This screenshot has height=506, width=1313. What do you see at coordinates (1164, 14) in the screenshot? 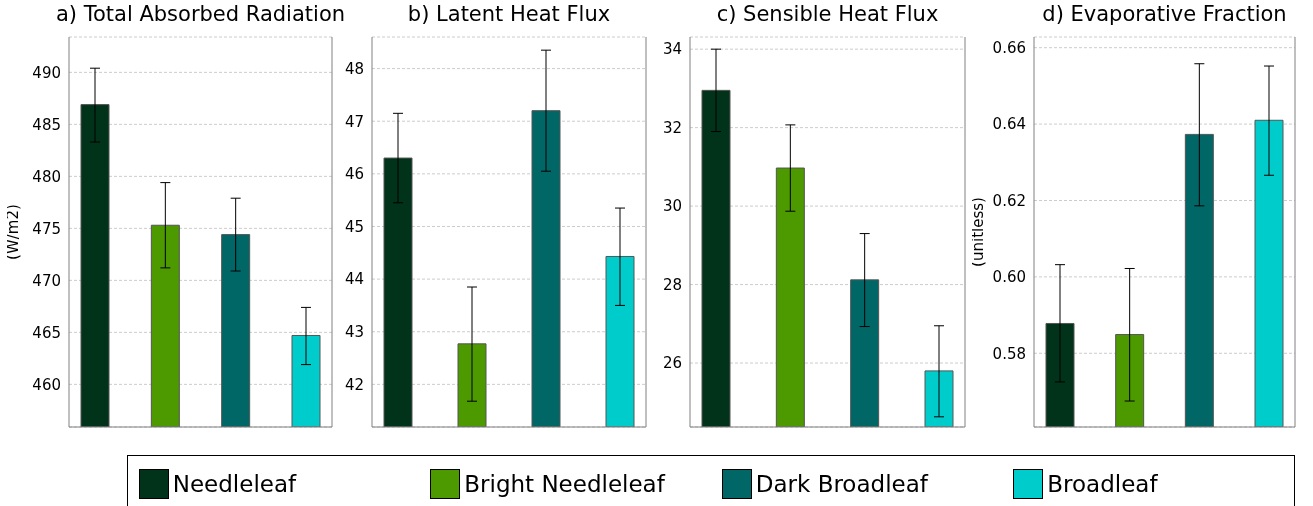
I see `chart-title: d) Evaporative Fraction` at bounding box center [1164, 14].